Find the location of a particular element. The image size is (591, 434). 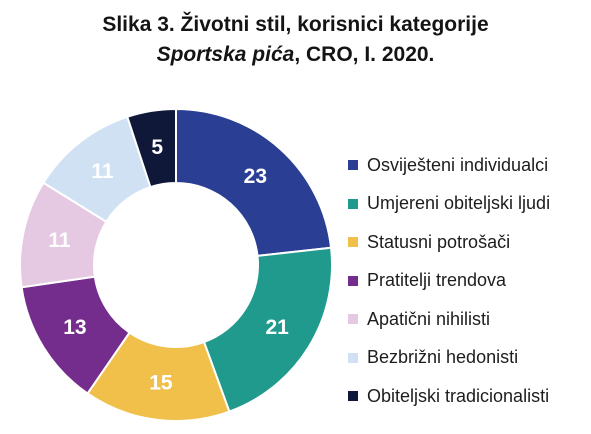

legend-label: Osviješteni individualci is located at coordinates (458, 164).